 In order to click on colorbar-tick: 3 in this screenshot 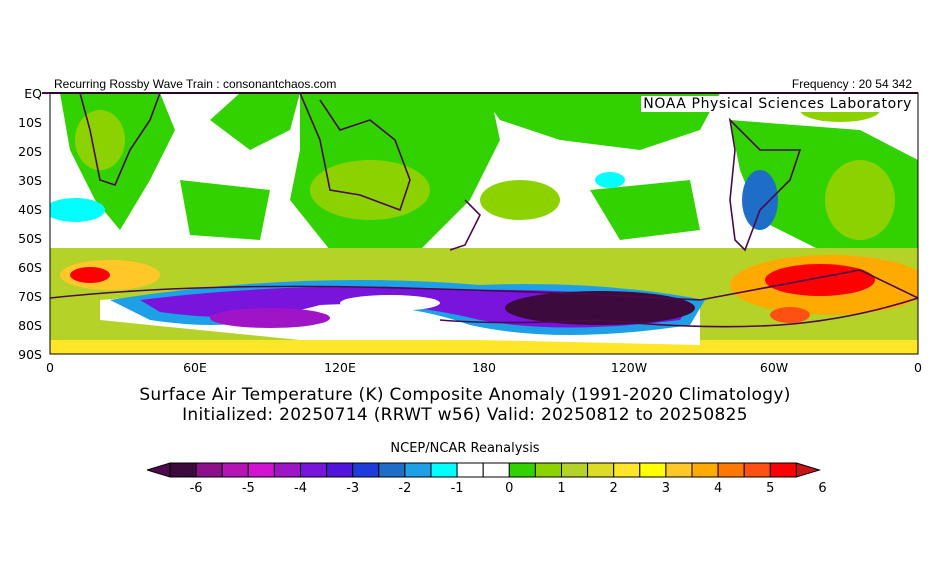, I will do `click(666, 488)`.